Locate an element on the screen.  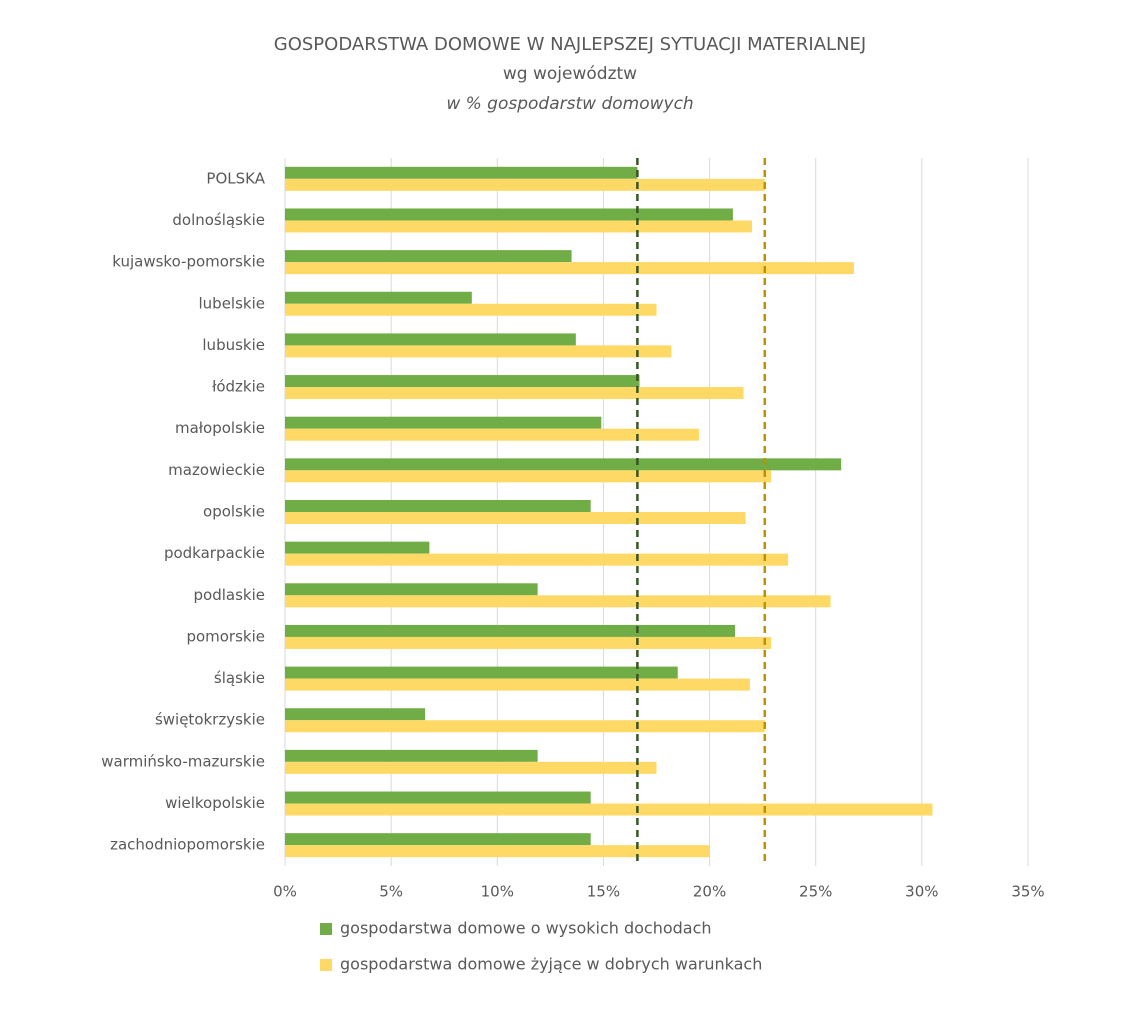
y-tick-label: podkarpackie is located at coordinates (214, 553).